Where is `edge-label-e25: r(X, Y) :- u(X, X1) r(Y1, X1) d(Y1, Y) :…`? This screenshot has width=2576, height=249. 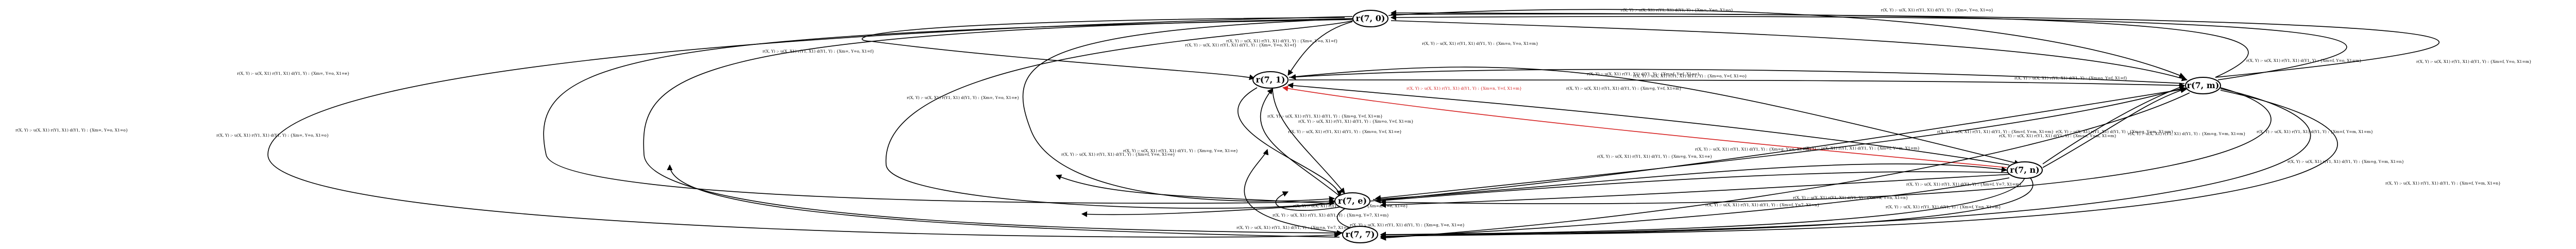 edge-label-e25: r(X, Y) :- u(X, X1) r(Y1, X1) d(Y1, Y) :… is located at coordinates (2345, 161).